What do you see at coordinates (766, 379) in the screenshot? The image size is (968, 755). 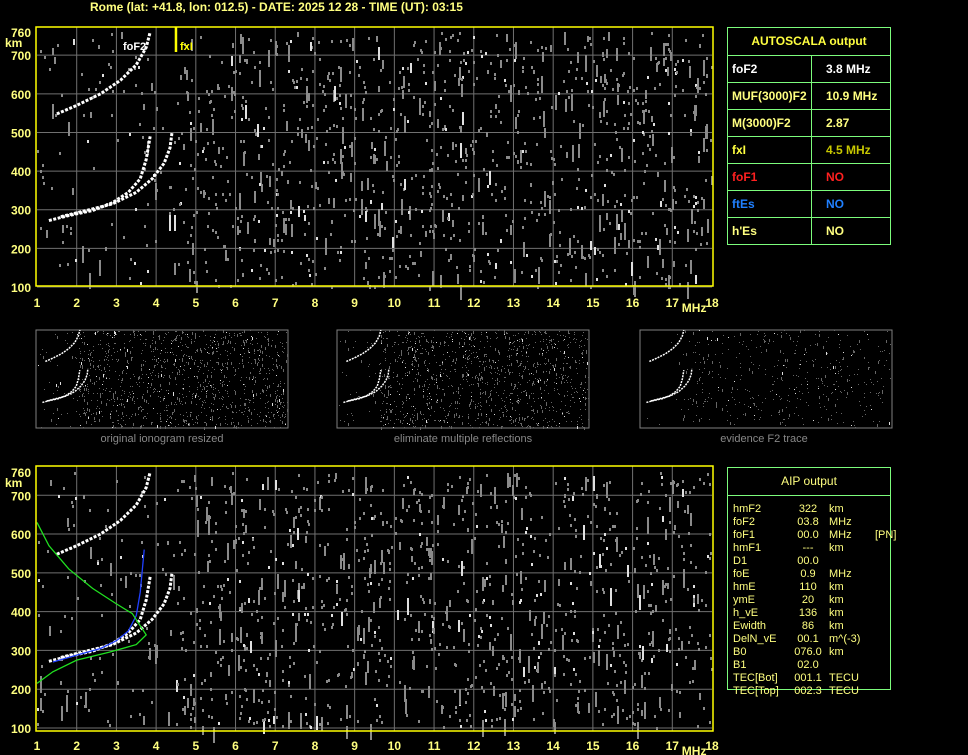 I see `ionogram-thumbnail` at bounding box center [766, 379].